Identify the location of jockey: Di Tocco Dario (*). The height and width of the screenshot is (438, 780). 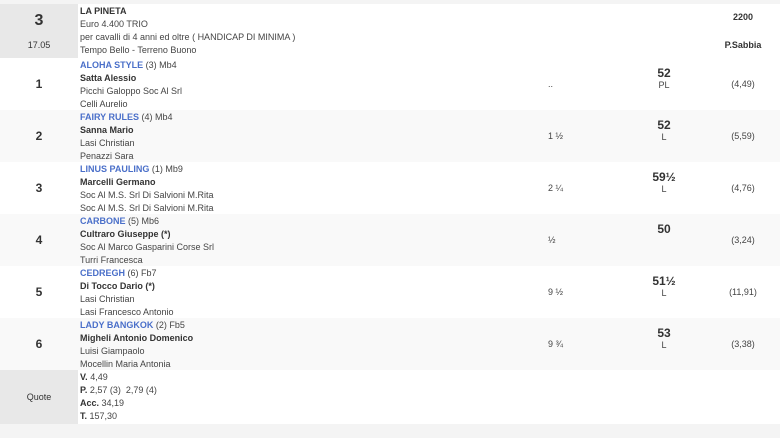
(117, 286).